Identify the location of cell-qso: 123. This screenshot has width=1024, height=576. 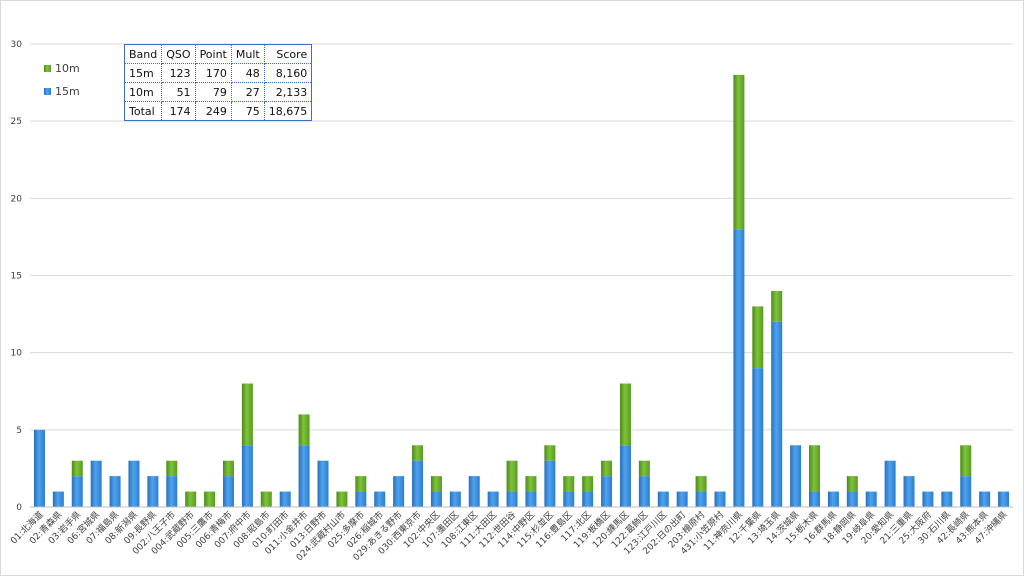
(178, 73).